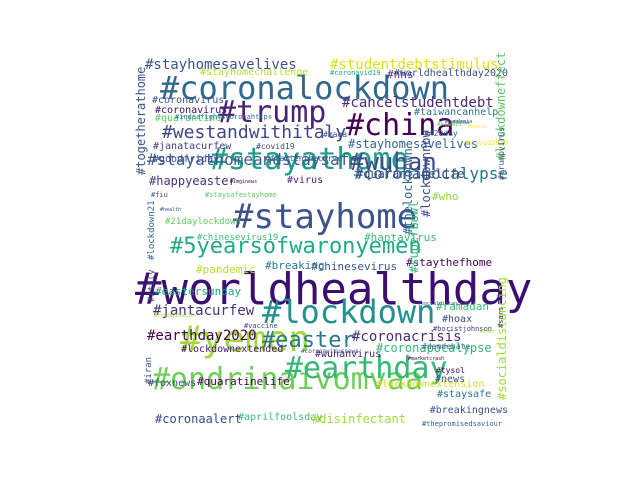  Describe the element at coordinates (241, 195) in the screenshot. I see `word-cloud-term: #staysafestayhome` at that location.